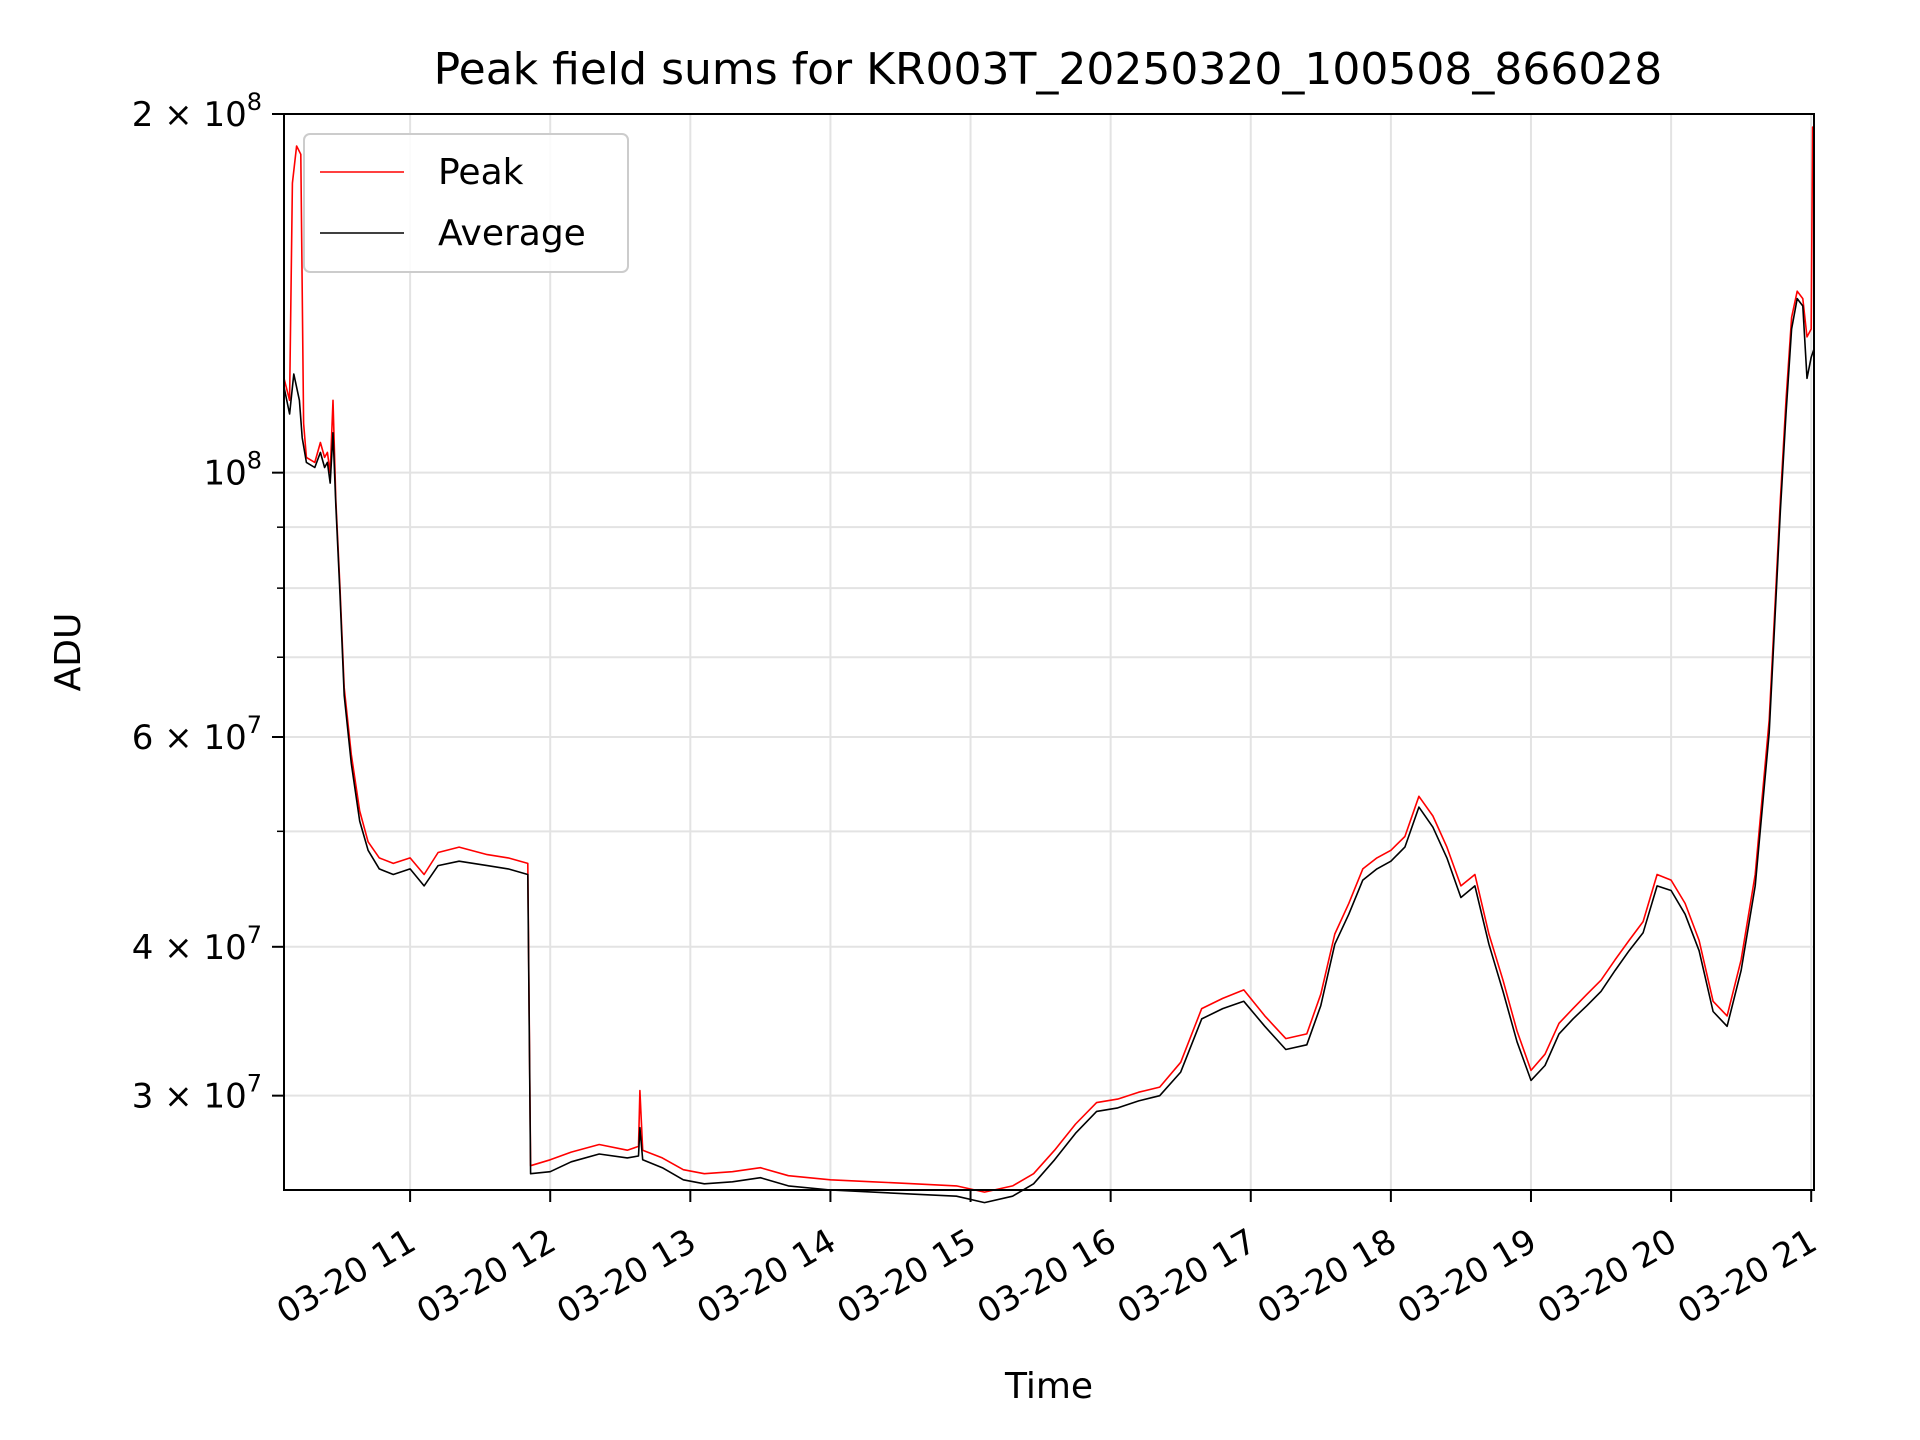  What do you see at coordinates (189, 115) in the screenshot?
I see `y-tick-base: 2 × 10` at bounding box center [189, 115].